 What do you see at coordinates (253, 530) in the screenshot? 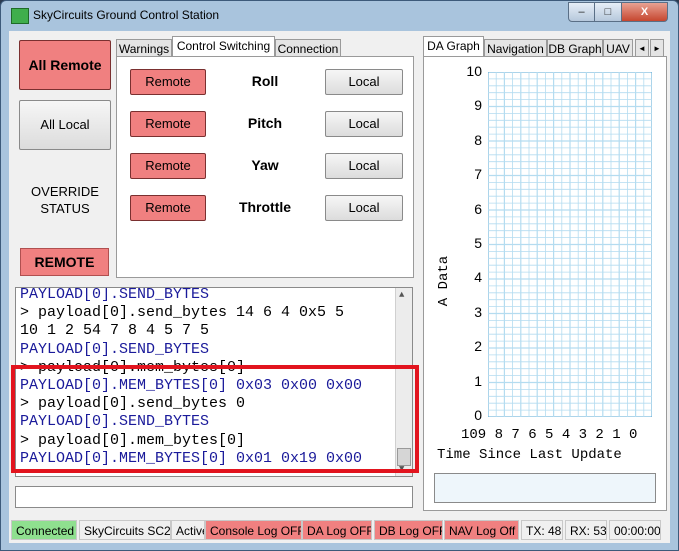
I see `status-console-log: Console Log OFF` at bounding box center [253, 530].